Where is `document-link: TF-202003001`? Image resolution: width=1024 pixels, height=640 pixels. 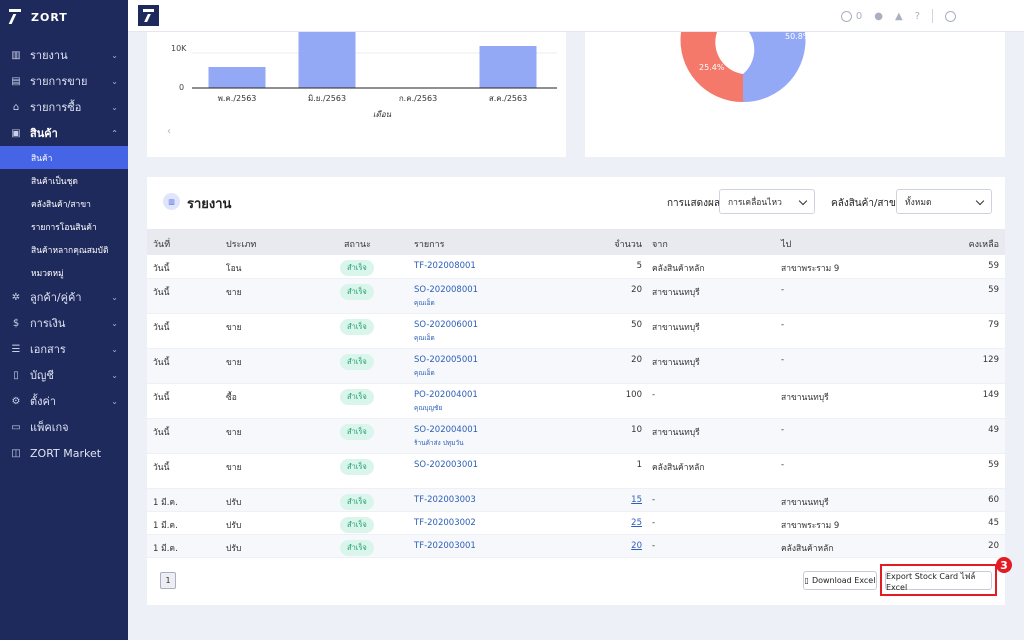
document-link: TF-202003001 is located at coordinates (445, 546).